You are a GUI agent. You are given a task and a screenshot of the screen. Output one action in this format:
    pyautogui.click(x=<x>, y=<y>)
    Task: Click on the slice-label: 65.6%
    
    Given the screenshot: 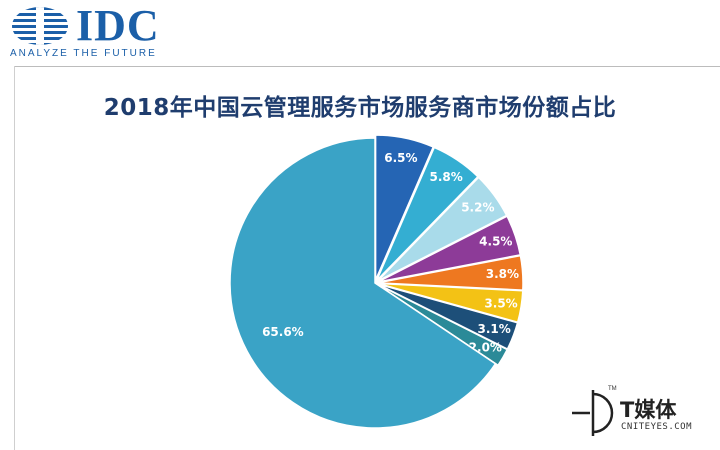 What is the action you would take?
    pyautogui.click(x=283, y=332)
    